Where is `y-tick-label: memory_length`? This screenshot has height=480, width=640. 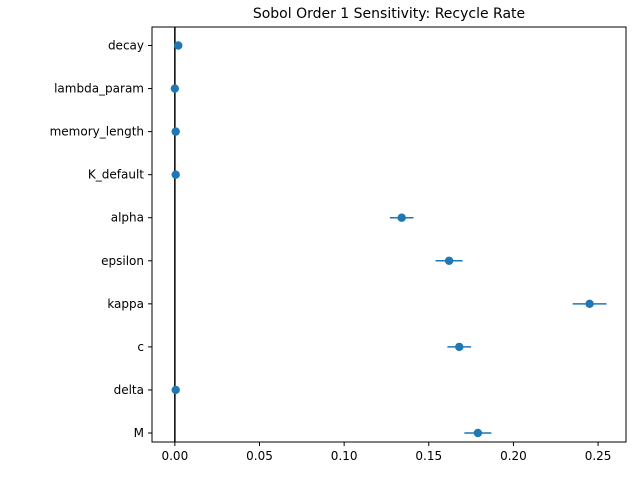
y-tick-label: memory_length is located at coordinates (97, 132).